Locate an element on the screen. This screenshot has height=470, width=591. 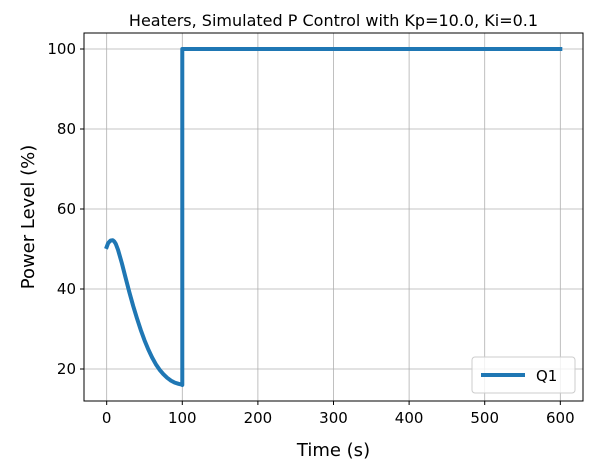
x-tick-label: 200 is located at coordinates (258, 418).